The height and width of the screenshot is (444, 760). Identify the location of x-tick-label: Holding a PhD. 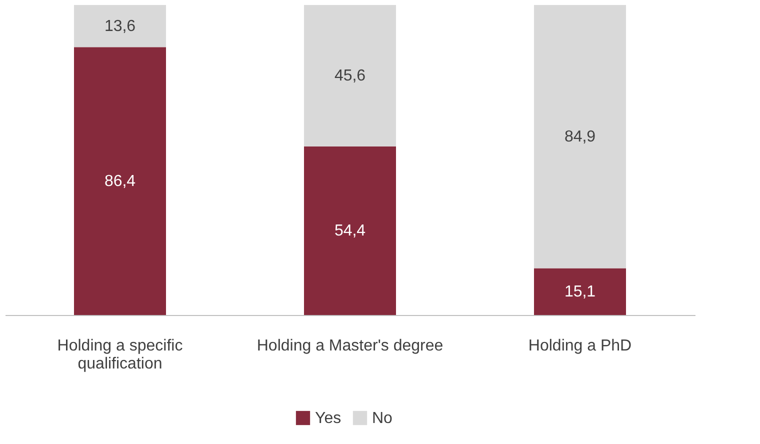
(580, 346).